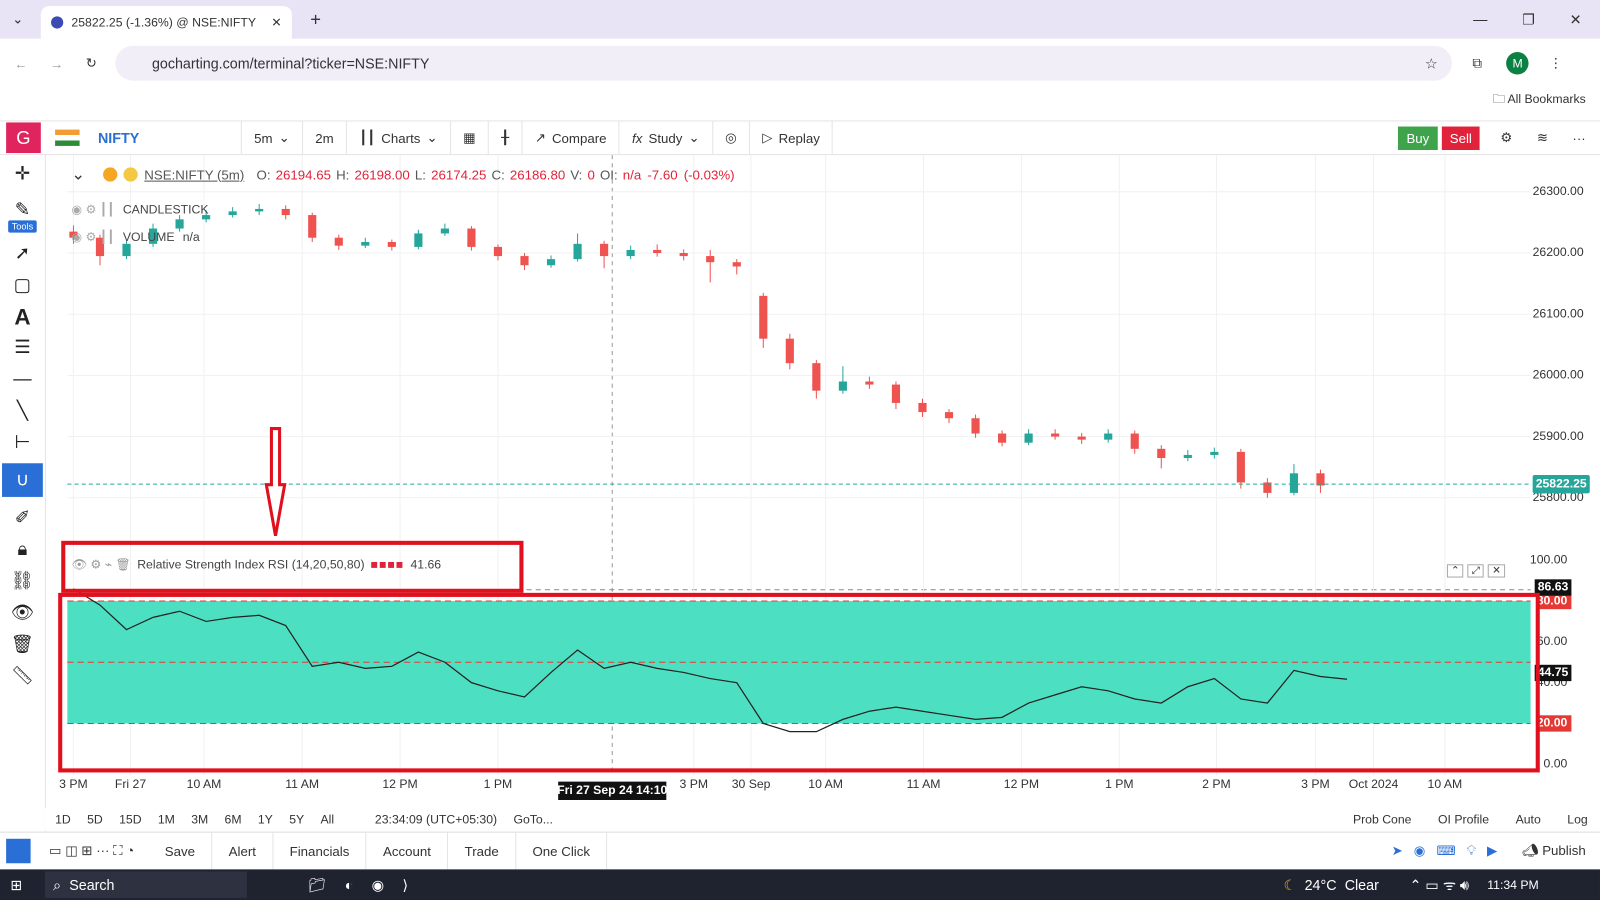 The image size is (1600, 900). What do you see at coordinates (1528, 19) in the screenshot?
I see `maximize: ❐` at bounding box center [1528, 19].